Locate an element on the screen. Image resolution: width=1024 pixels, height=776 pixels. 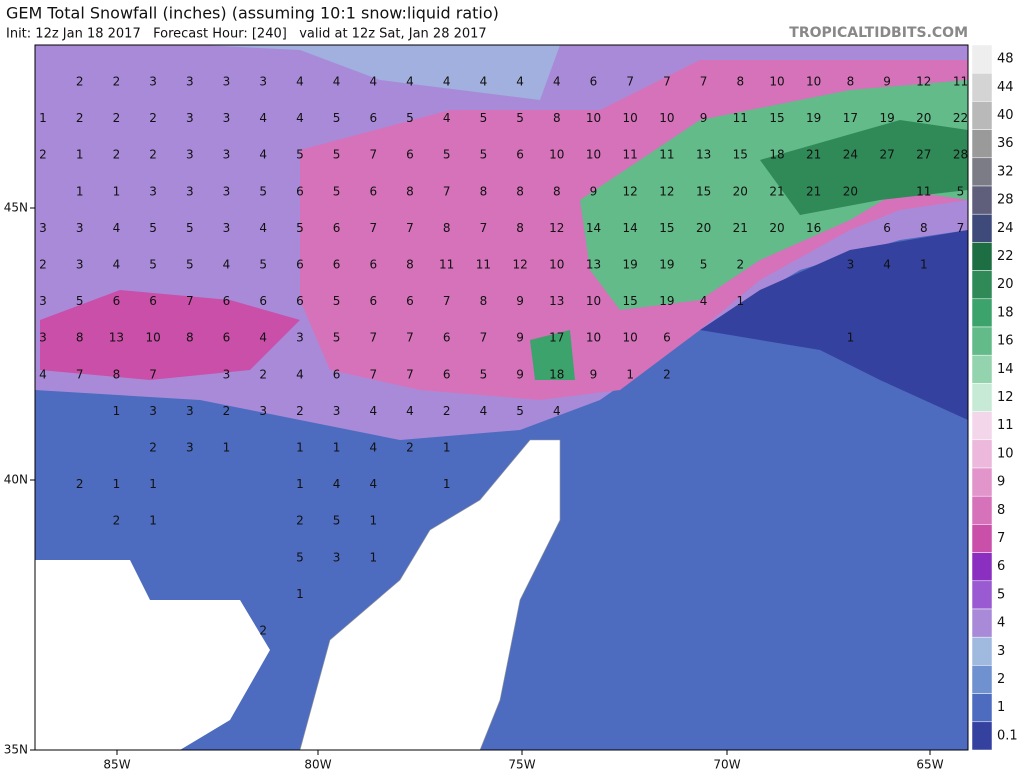
snow-amount: 18 is located at coordinates (776, 155).